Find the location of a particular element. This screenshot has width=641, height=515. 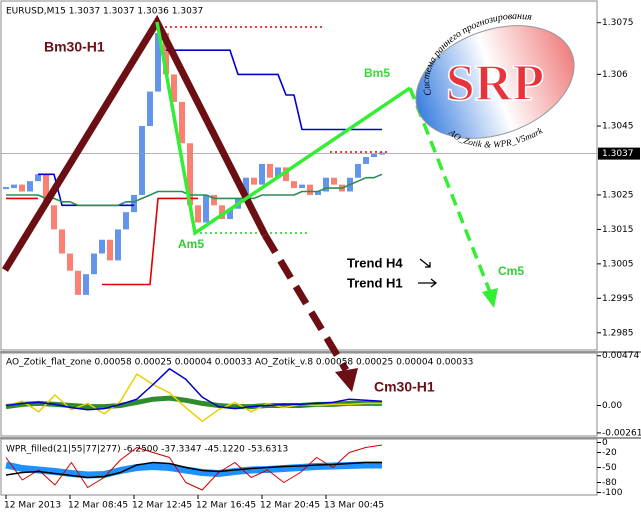

x-tick-label: 12 Mar 20:45 is located at coordinates (290, 506).